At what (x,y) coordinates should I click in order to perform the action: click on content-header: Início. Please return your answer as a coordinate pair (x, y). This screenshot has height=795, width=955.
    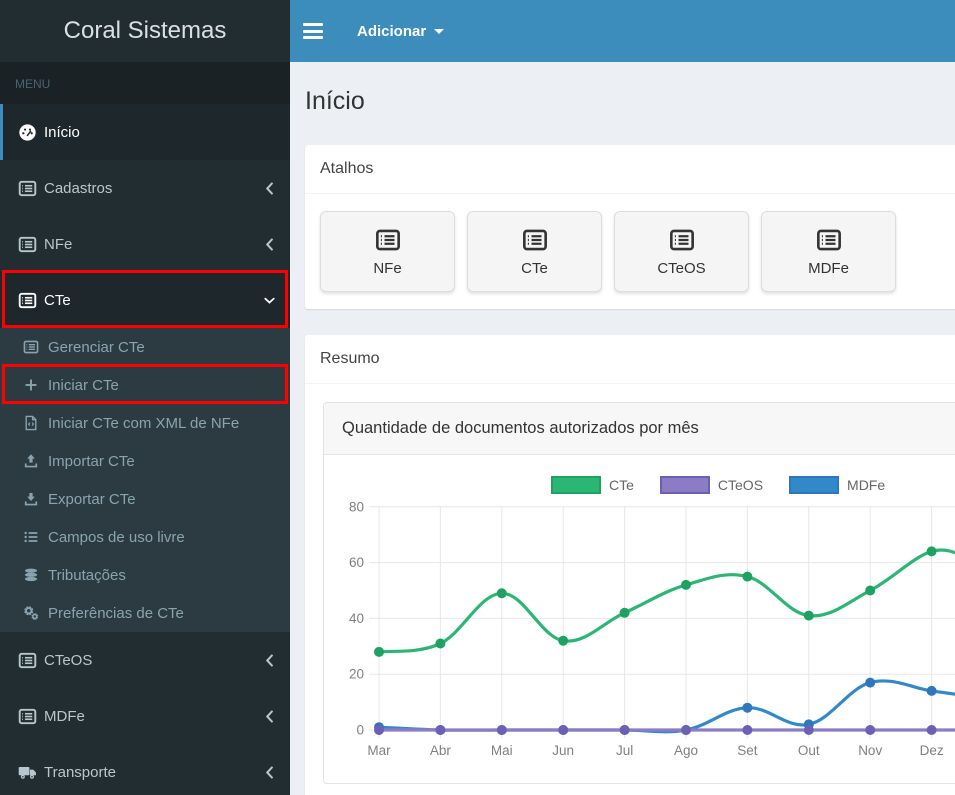
    Looking at the image, I should click on (622, 90).